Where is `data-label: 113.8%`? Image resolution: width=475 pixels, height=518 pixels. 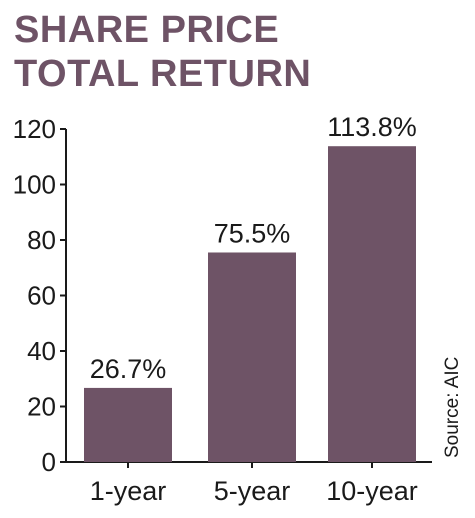
data-label: 113.8% is located at coordinates (372, 127).